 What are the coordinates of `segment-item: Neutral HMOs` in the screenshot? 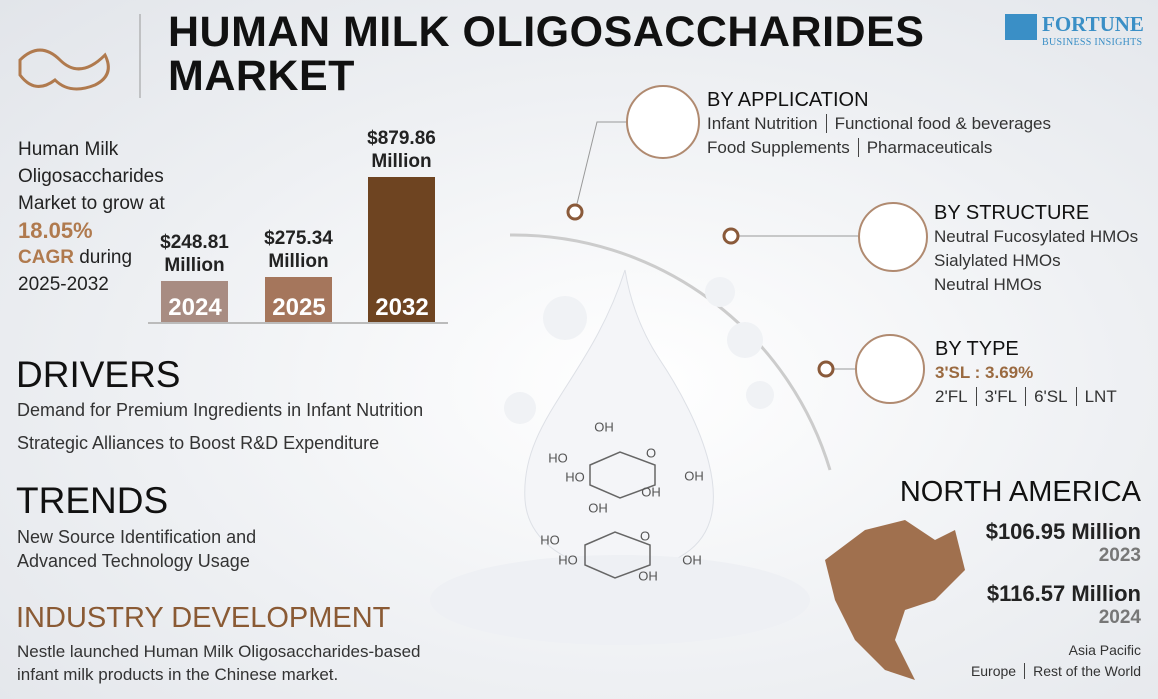 It's located at (988, 284).